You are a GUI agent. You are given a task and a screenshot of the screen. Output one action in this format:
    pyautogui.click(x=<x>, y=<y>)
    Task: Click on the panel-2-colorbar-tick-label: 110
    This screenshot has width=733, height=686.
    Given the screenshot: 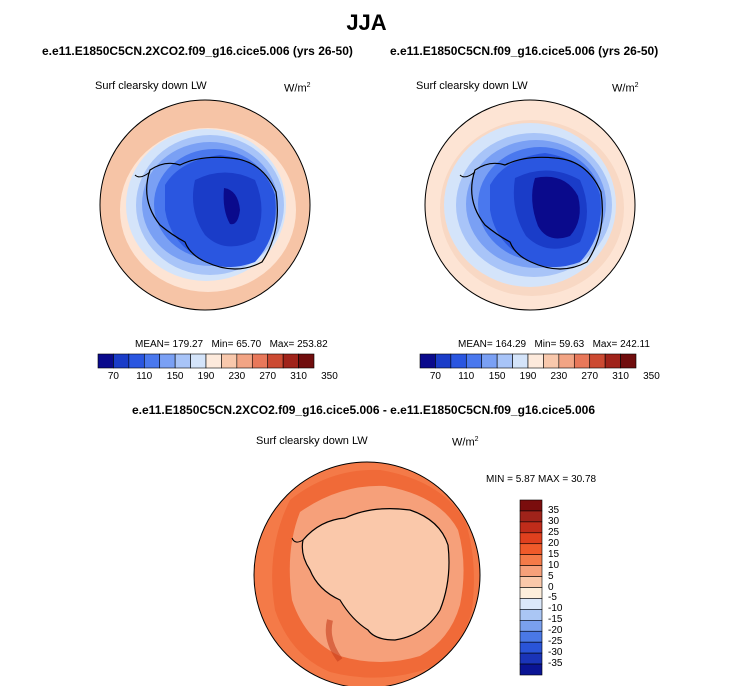 What is the action you would take?
    pyautogui.click(x=466, y=376)
    